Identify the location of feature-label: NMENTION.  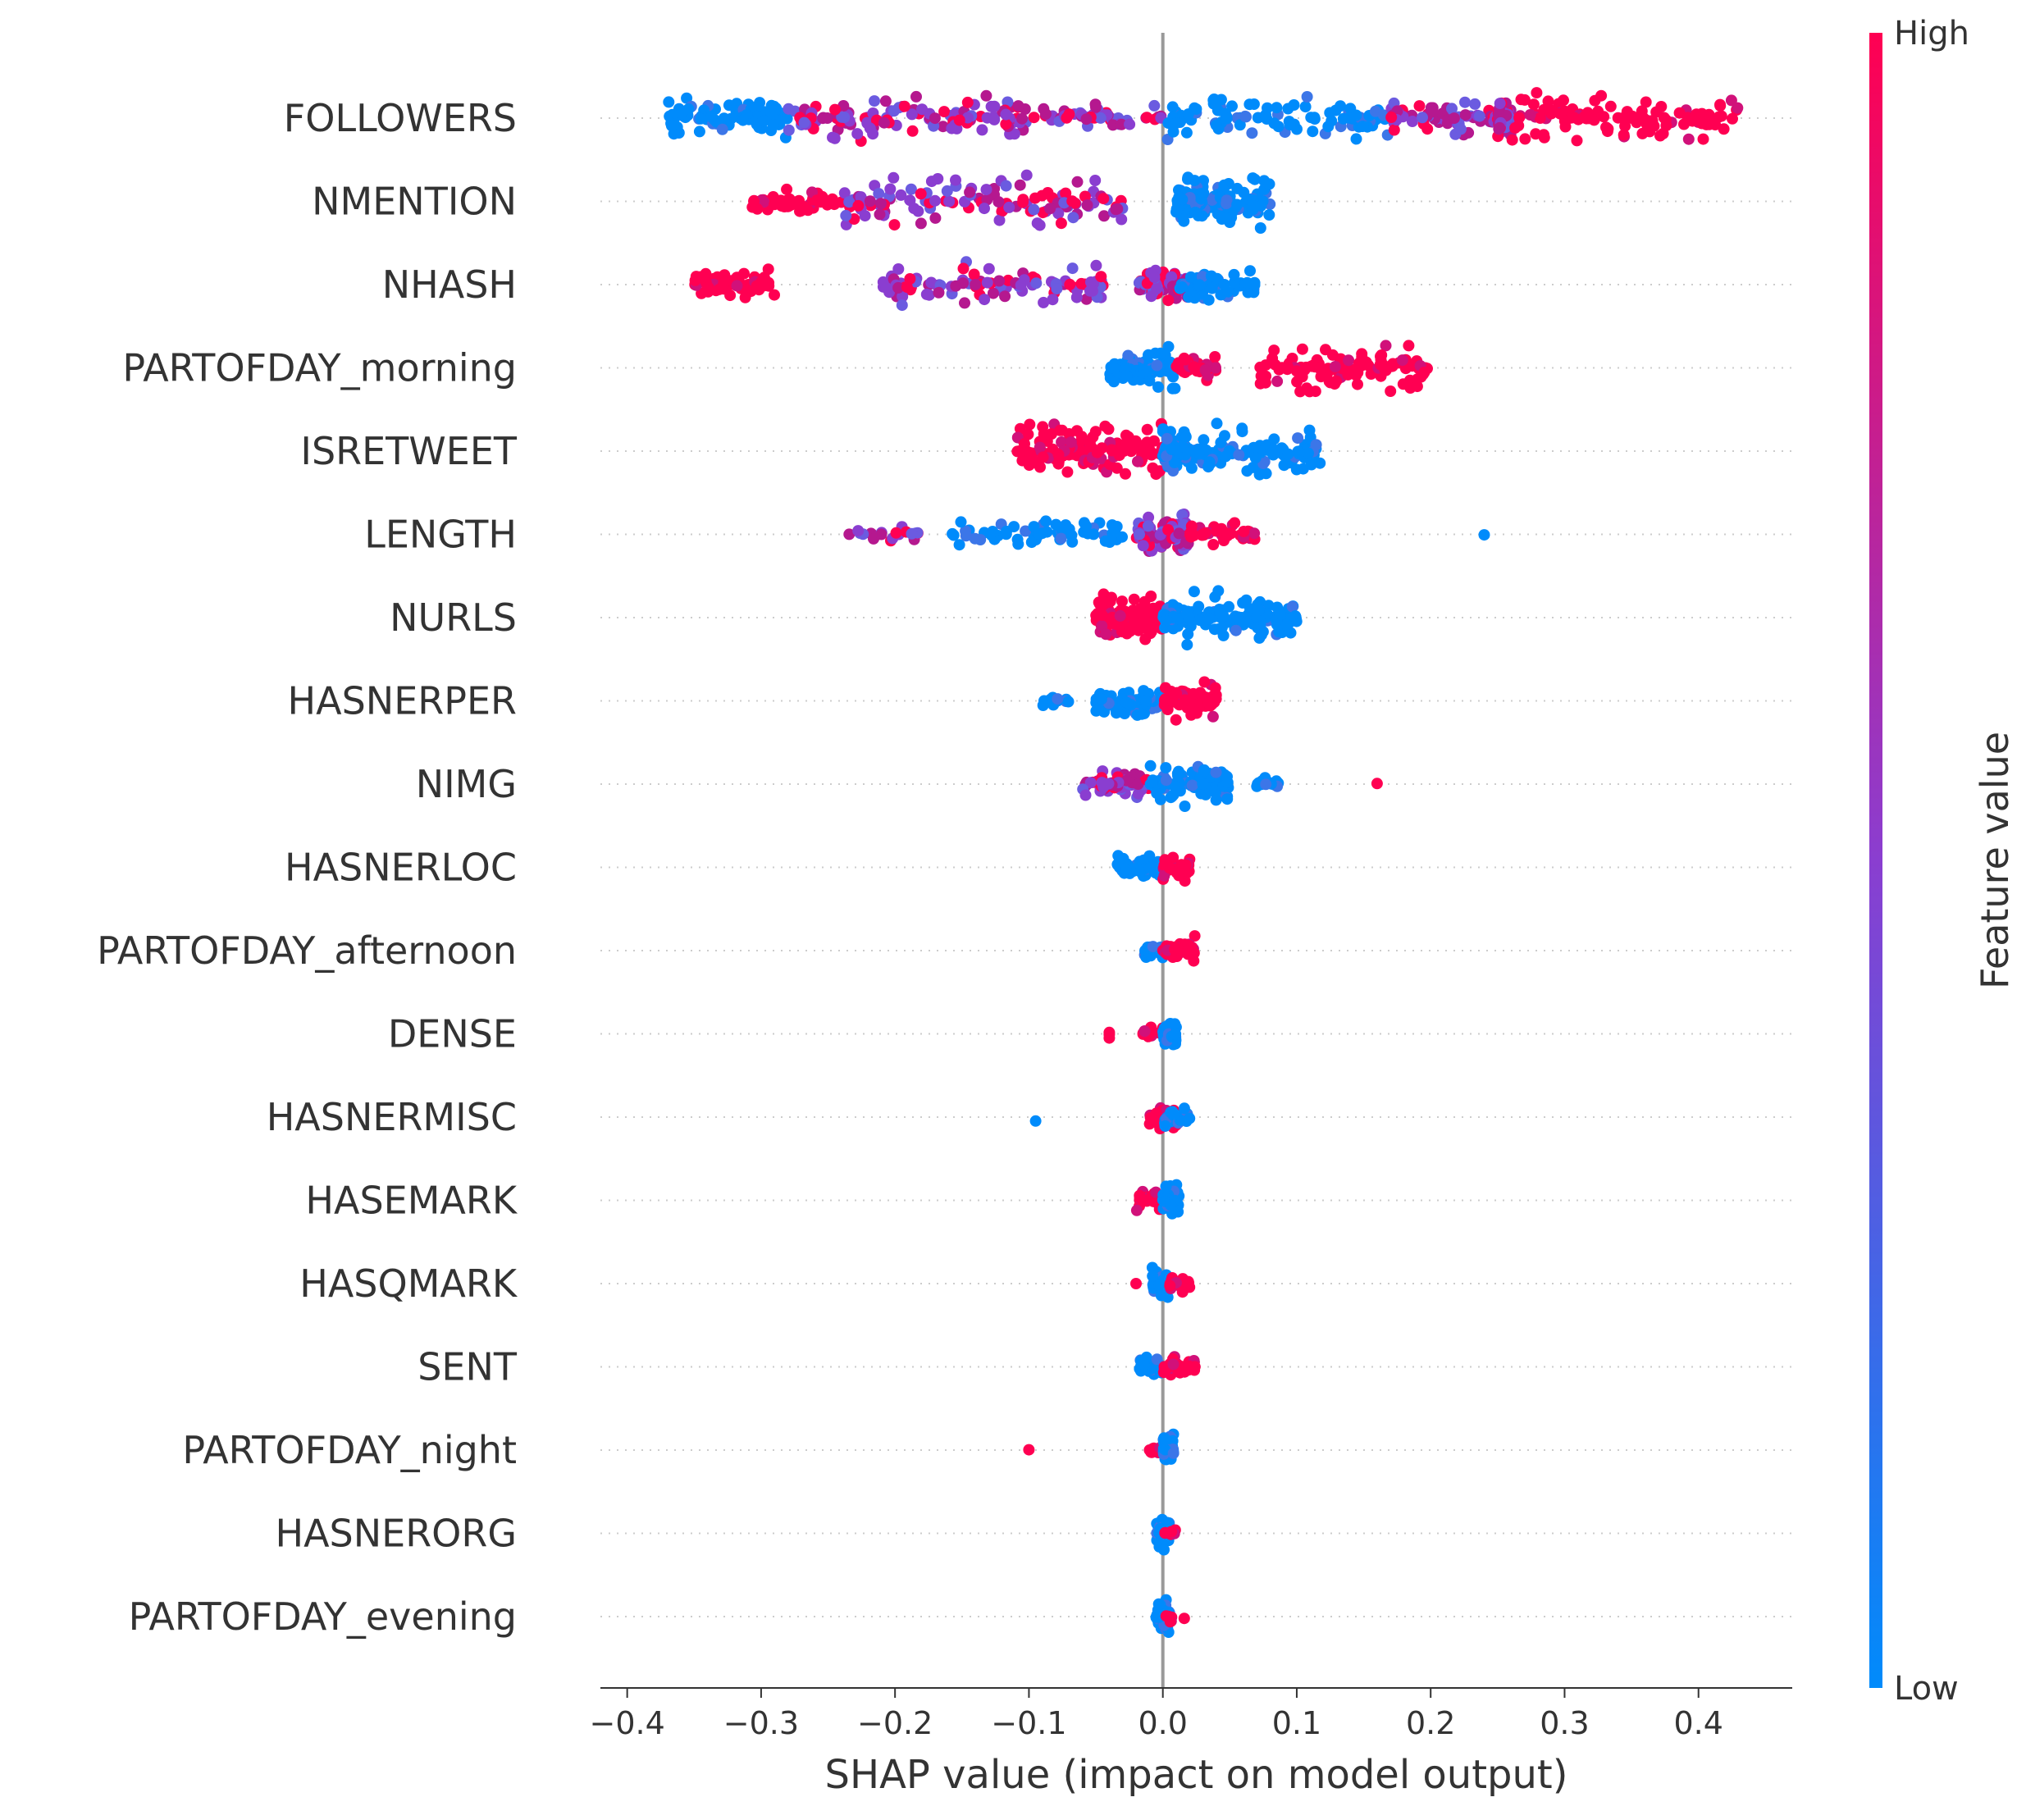
(414, 202).